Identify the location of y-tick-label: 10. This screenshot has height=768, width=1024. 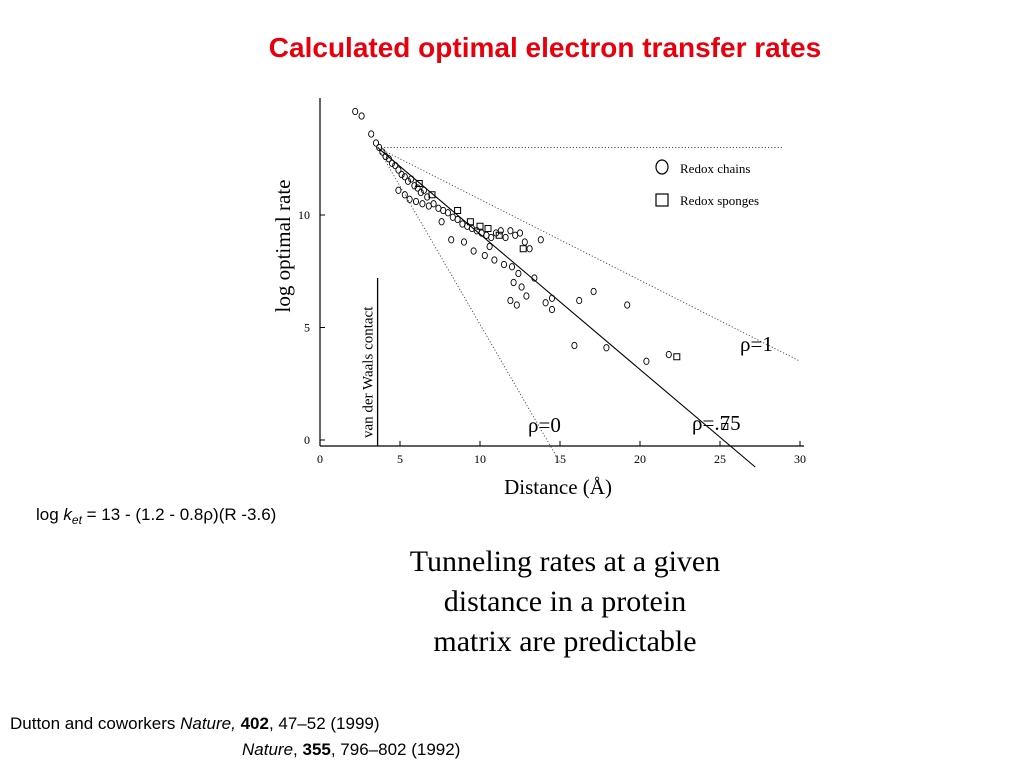
(304, 215).